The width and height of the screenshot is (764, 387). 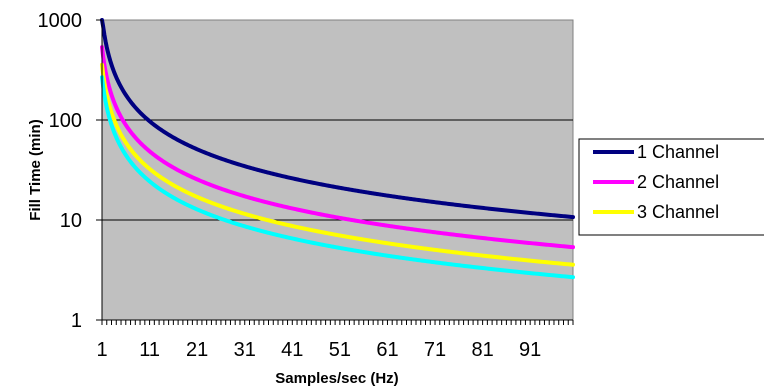 What do you see at coordinates (71, 221) in the screenshot?
I see `y-tick-label: 10` at bounding box center [71, 221].